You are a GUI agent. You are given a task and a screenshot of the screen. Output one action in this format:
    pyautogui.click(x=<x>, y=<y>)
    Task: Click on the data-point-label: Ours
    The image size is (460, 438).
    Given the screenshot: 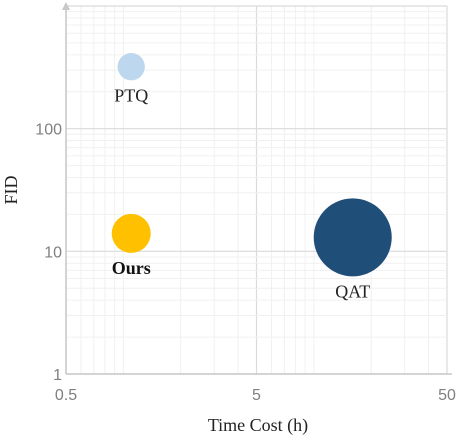 What is the action you would take?
    pyautogui.click(x=131, y=268)
    